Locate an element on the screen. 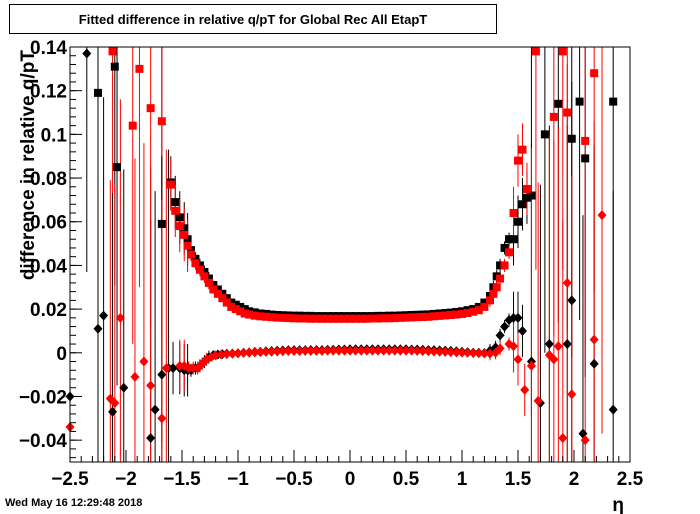 This screenshot has height=514, width=700. x-tick-label: −1.5 is located at coordinates (182, 479).